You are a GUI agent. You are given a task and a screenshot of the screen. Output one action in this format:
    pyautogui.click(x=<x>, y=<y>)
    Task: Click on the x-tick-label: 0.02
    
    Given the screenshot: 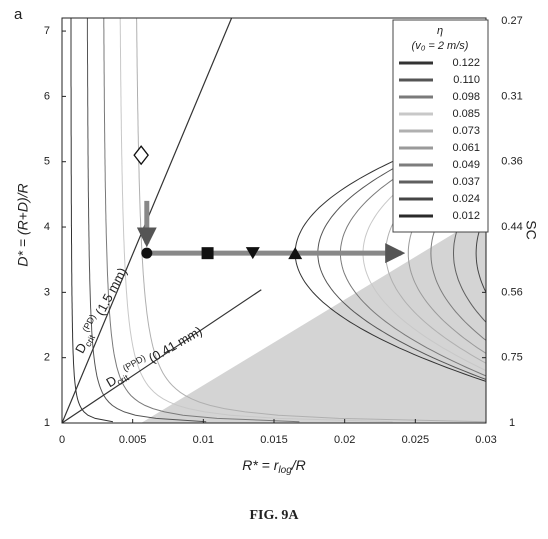 What is the action you would take?
    pyautogui.click(x=344, y=440)
    